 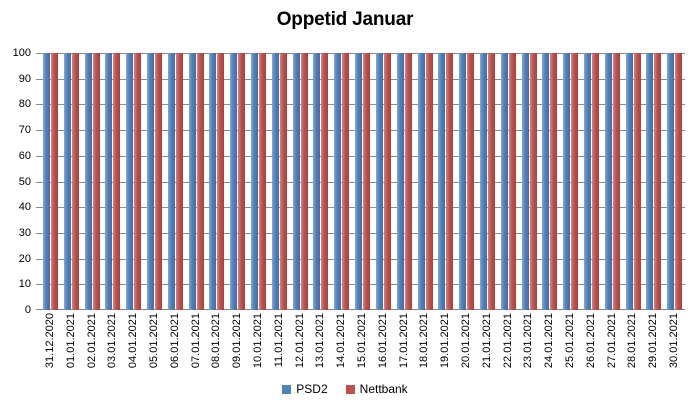 I want to click on x-axis-label-text: 26.01.2021, so click(x=590, y=341).